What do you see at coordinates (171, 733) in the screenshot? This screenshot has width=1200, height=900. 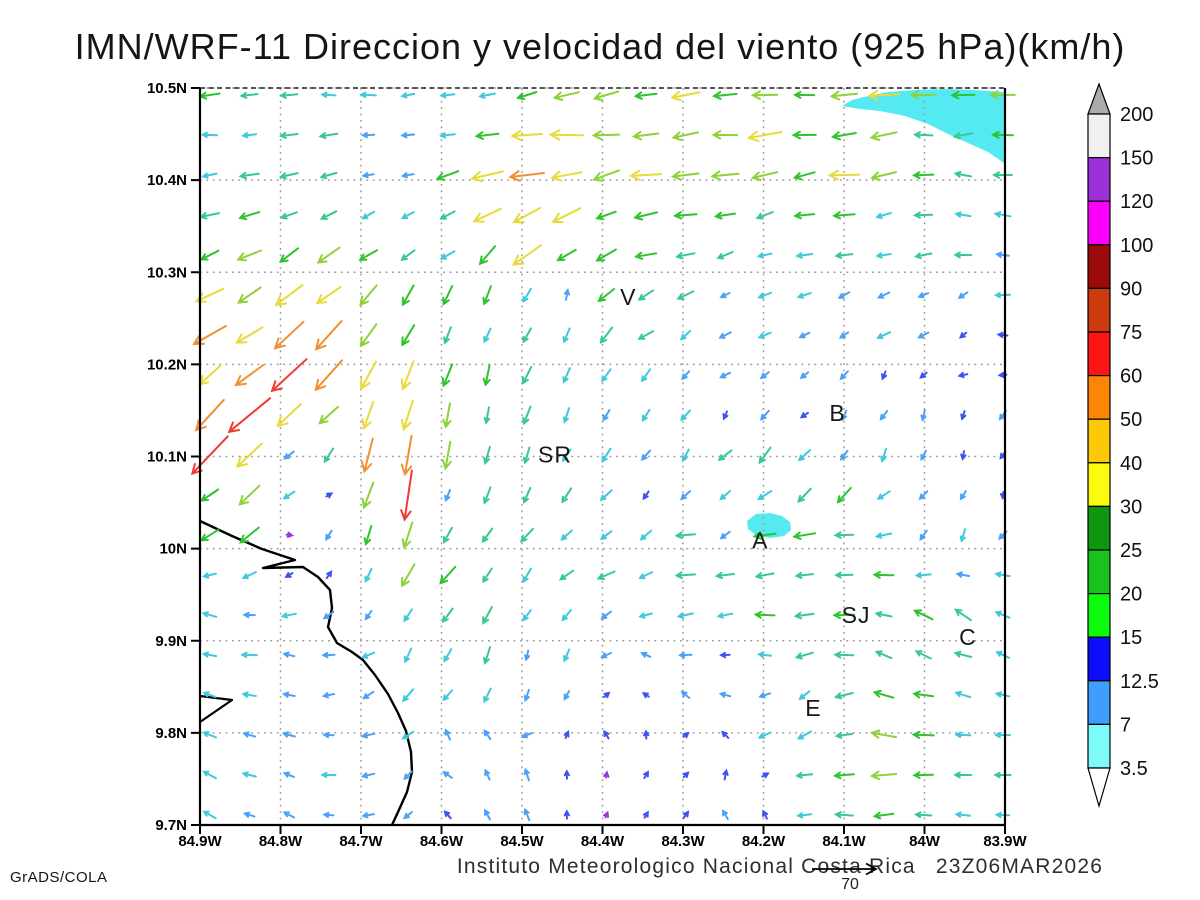 I see `lat-tick-label: 9.8N` at bounding box center [171, 733].